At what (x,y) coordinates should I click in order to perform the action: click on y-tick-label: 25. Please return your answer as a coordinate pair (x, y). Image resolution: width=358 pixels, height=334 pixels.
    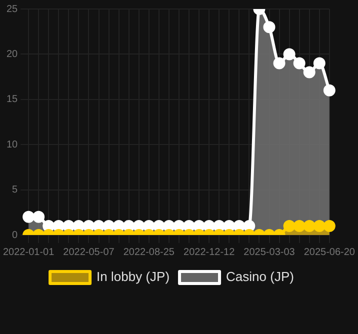
    Looking at the image, I should click on (12, 9).